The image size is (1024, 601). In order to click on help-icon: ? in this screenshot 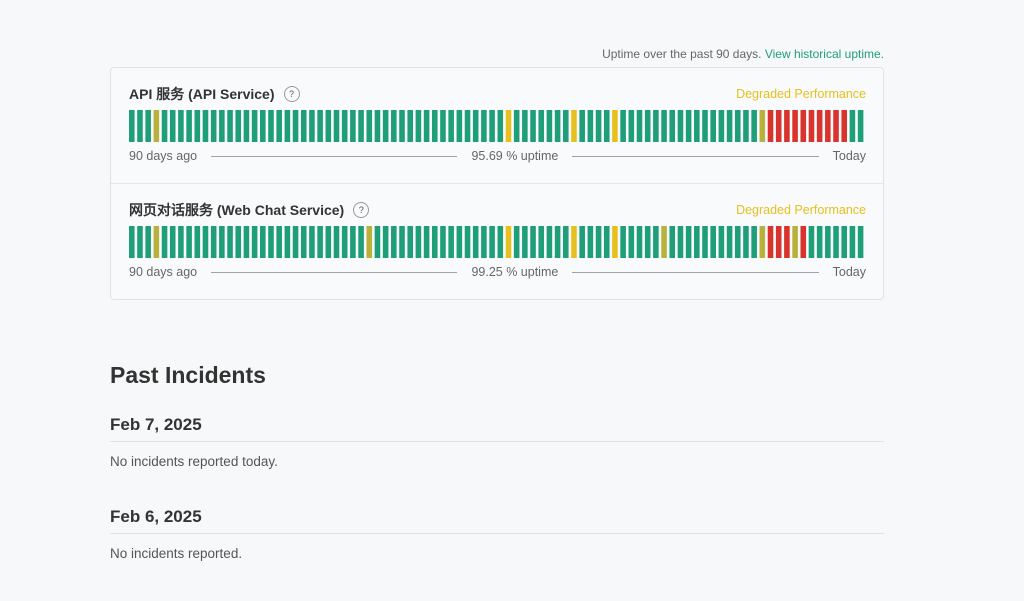, I will do `click(291, 94)`.